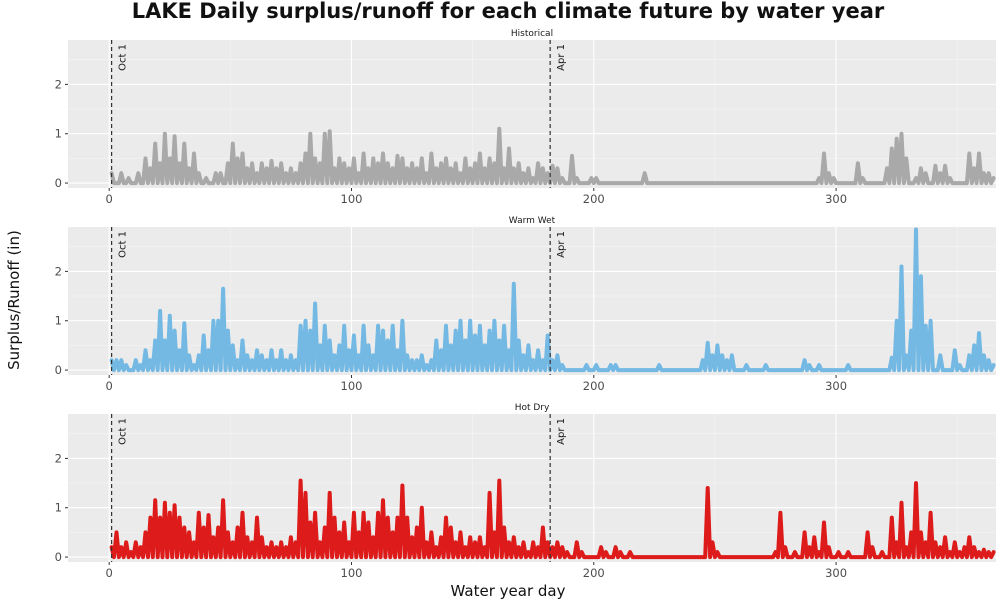  I want to click on x-axis-title: Water year day, so click(508, 591).